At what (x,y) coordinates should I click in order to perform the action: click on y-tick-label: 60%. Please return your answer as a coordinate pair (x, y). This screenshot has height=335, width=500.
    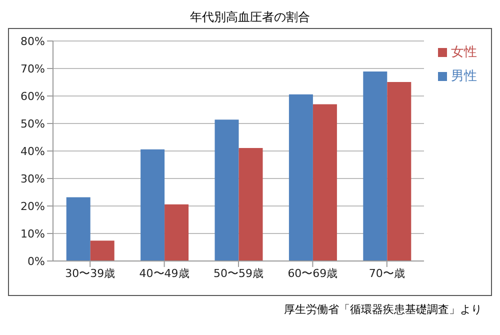
    Looking at the image, I should click on (32, 96).